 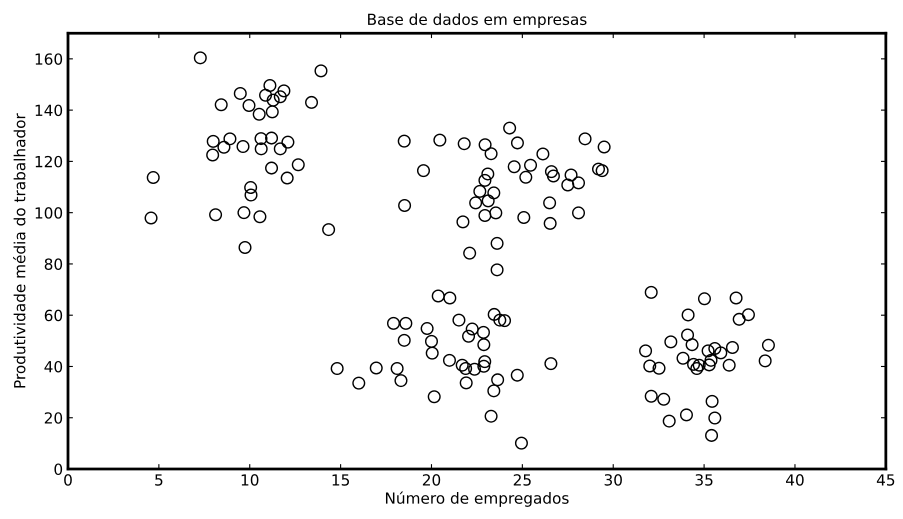 What do you see at coordinates (704, 480) in the screenshot?
I see `x-tick-label: 35` at bounding box center [704, 480].